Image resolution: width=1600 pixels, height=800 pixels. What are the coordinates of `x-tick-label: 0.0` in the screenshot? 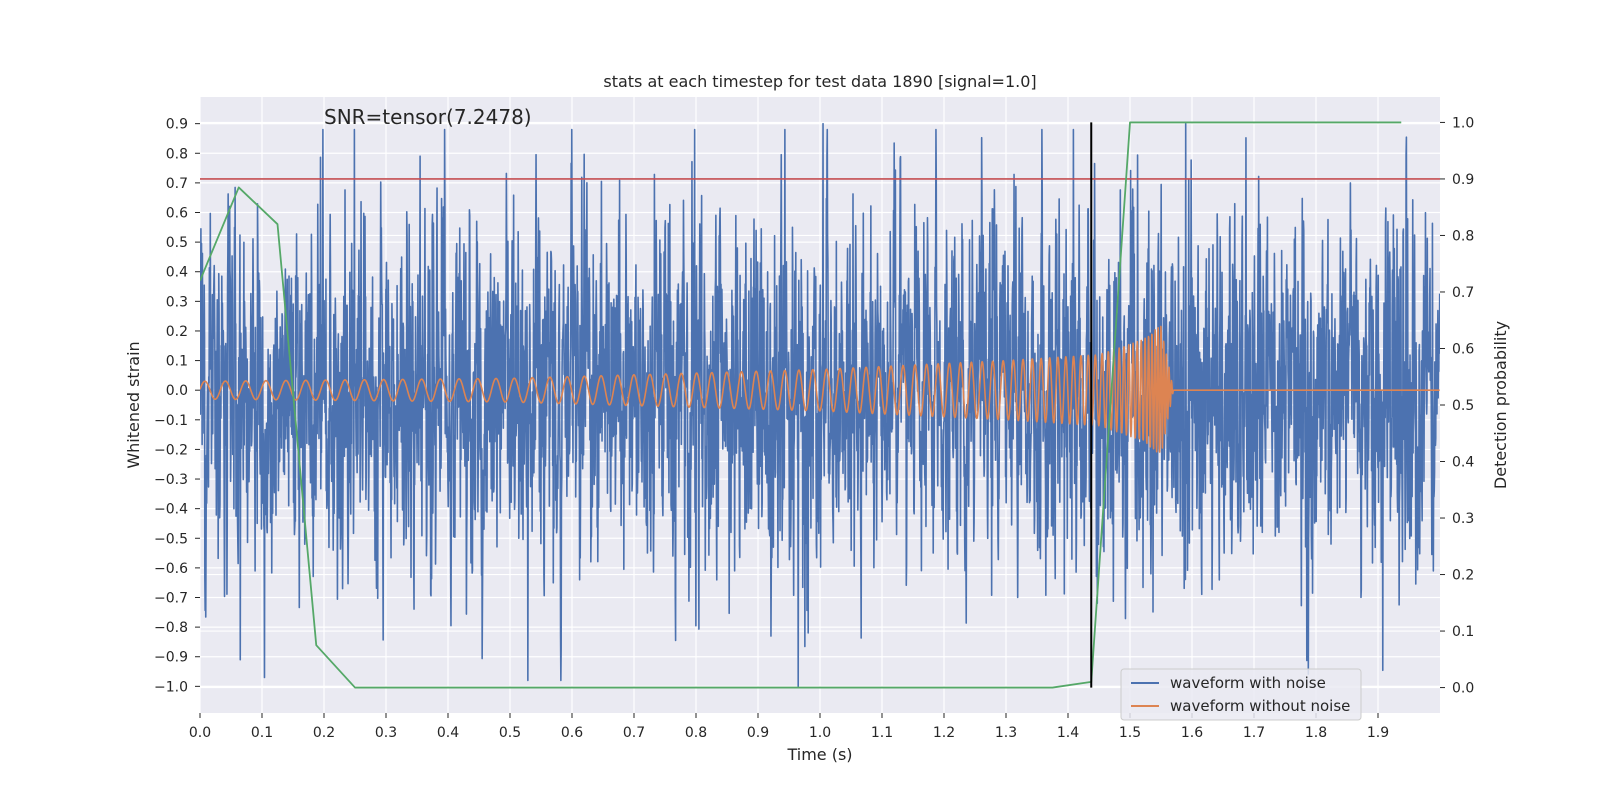 It's located at (200, 733).